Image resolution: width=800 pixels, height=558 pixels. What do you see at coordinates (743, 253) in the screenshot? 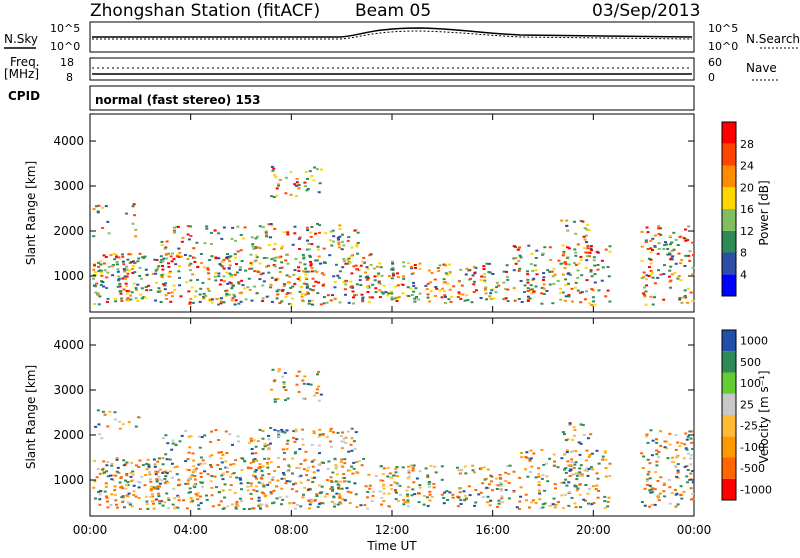
I see `colorbar-tick-label: 8` at bounding box center [743, 253].